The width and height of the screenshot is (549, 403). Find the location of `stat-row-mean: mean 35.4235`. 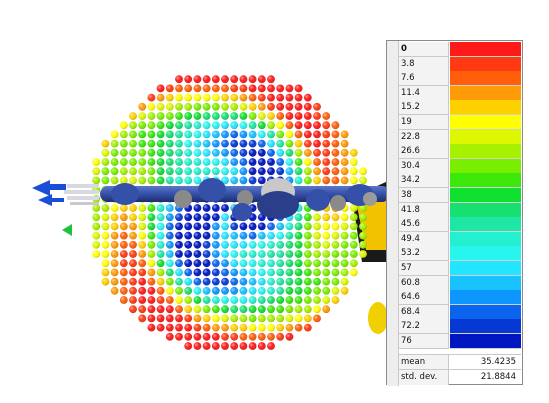

stat-row-mean: mean 35.4235 is located at coordinates (460, 362).